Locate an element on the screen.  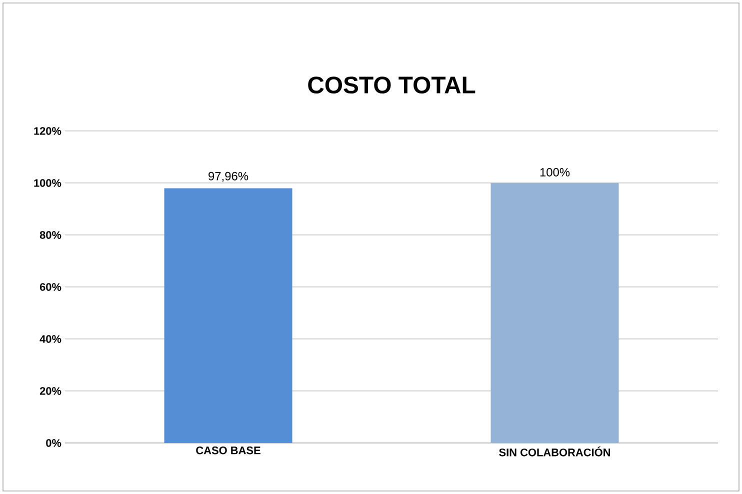
y-tick-label: 120% is located at coordinates (48, 131).